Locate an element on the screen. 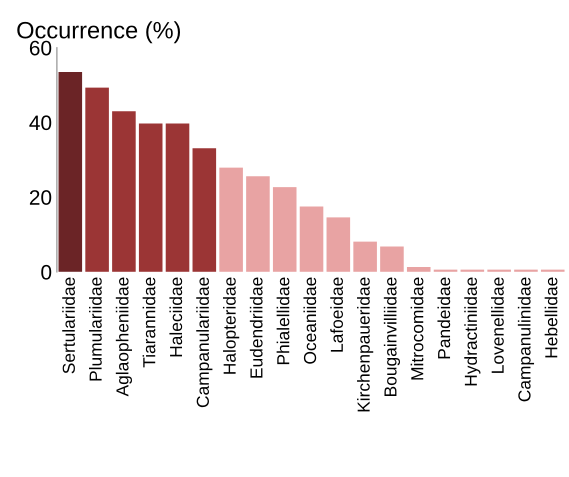 The image size is (569, 477). x-tick-label: Campanulinidae is located at coordinates (526, 340).